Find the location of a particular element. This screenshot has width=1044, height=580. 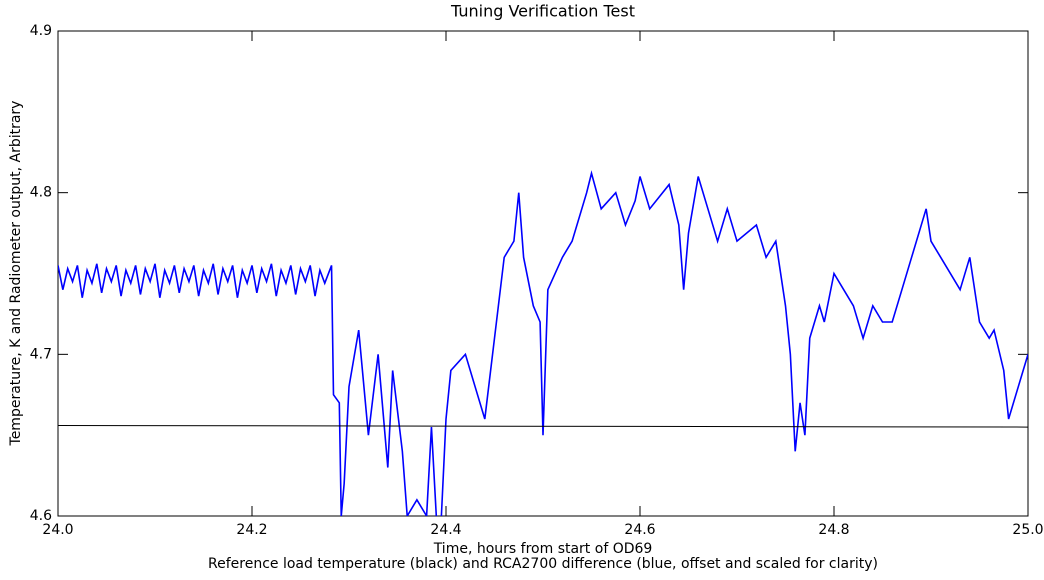

chart-title: Tuning Verification Test is located at coordinates (542, 11).